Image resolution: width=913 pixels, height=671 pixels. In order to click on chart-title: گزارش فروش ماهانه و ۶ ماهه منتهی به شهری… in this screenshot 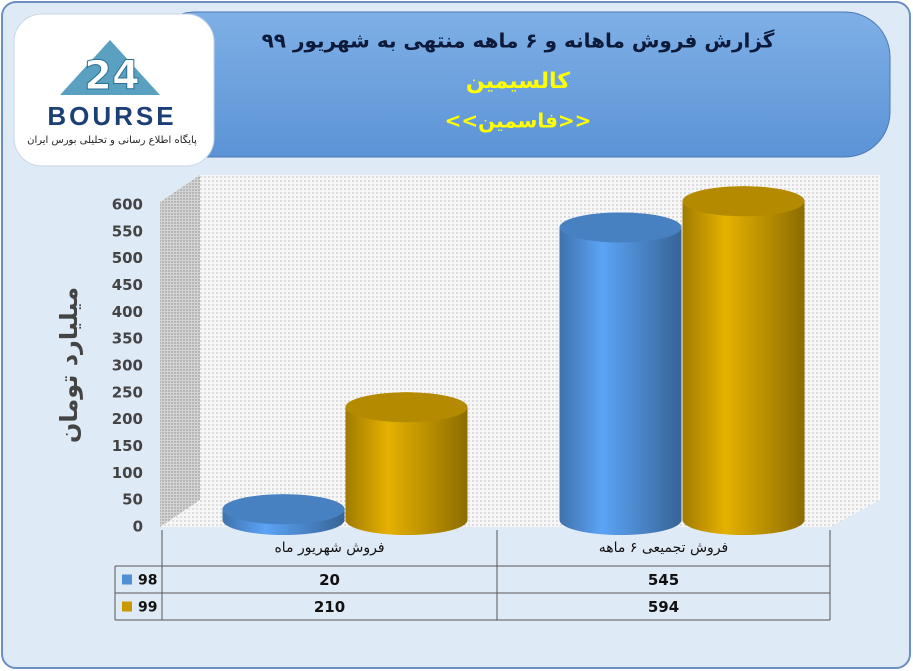, I will do `click(518, 41)`.